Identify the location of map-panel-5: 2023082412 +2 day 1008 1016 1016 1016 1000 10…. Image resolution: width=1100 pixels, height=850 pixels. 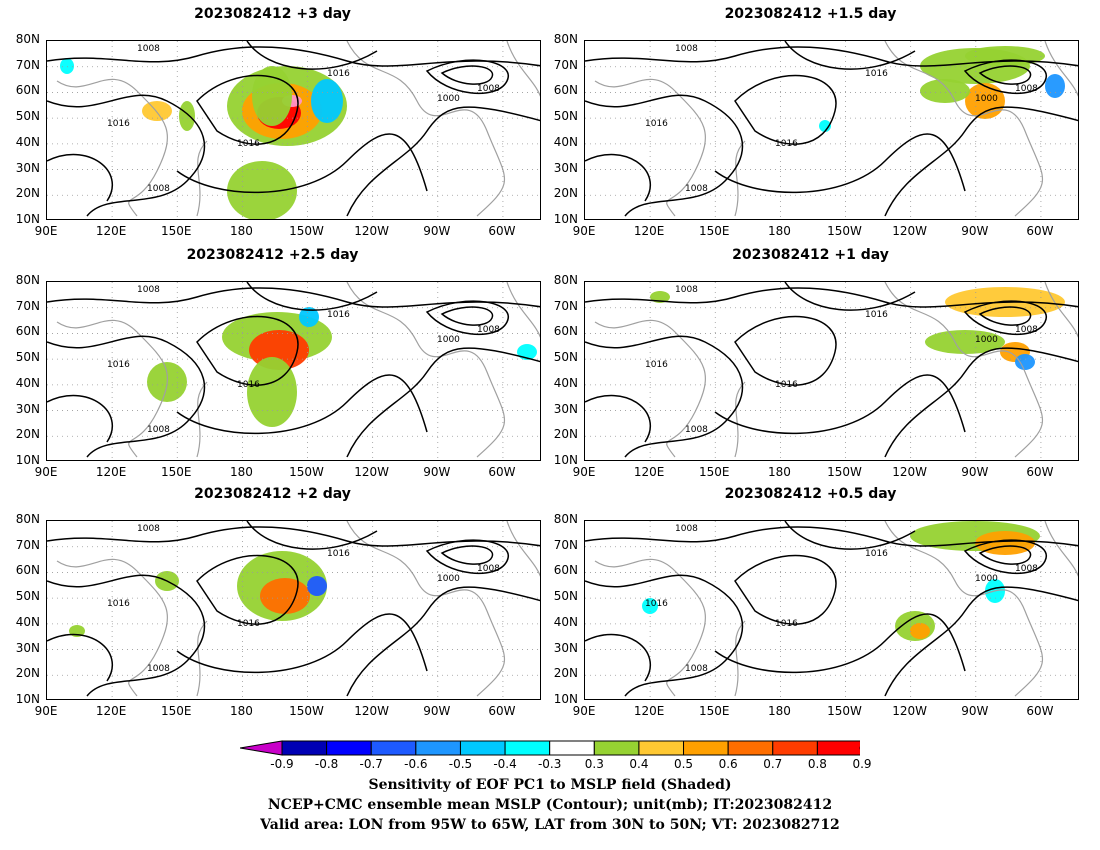
(272, 613).